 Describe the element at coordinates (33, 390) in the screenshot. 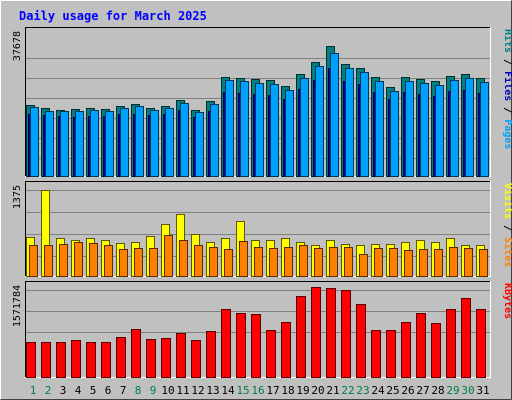

I see `x-tick-label-day-1: 1` at that location.